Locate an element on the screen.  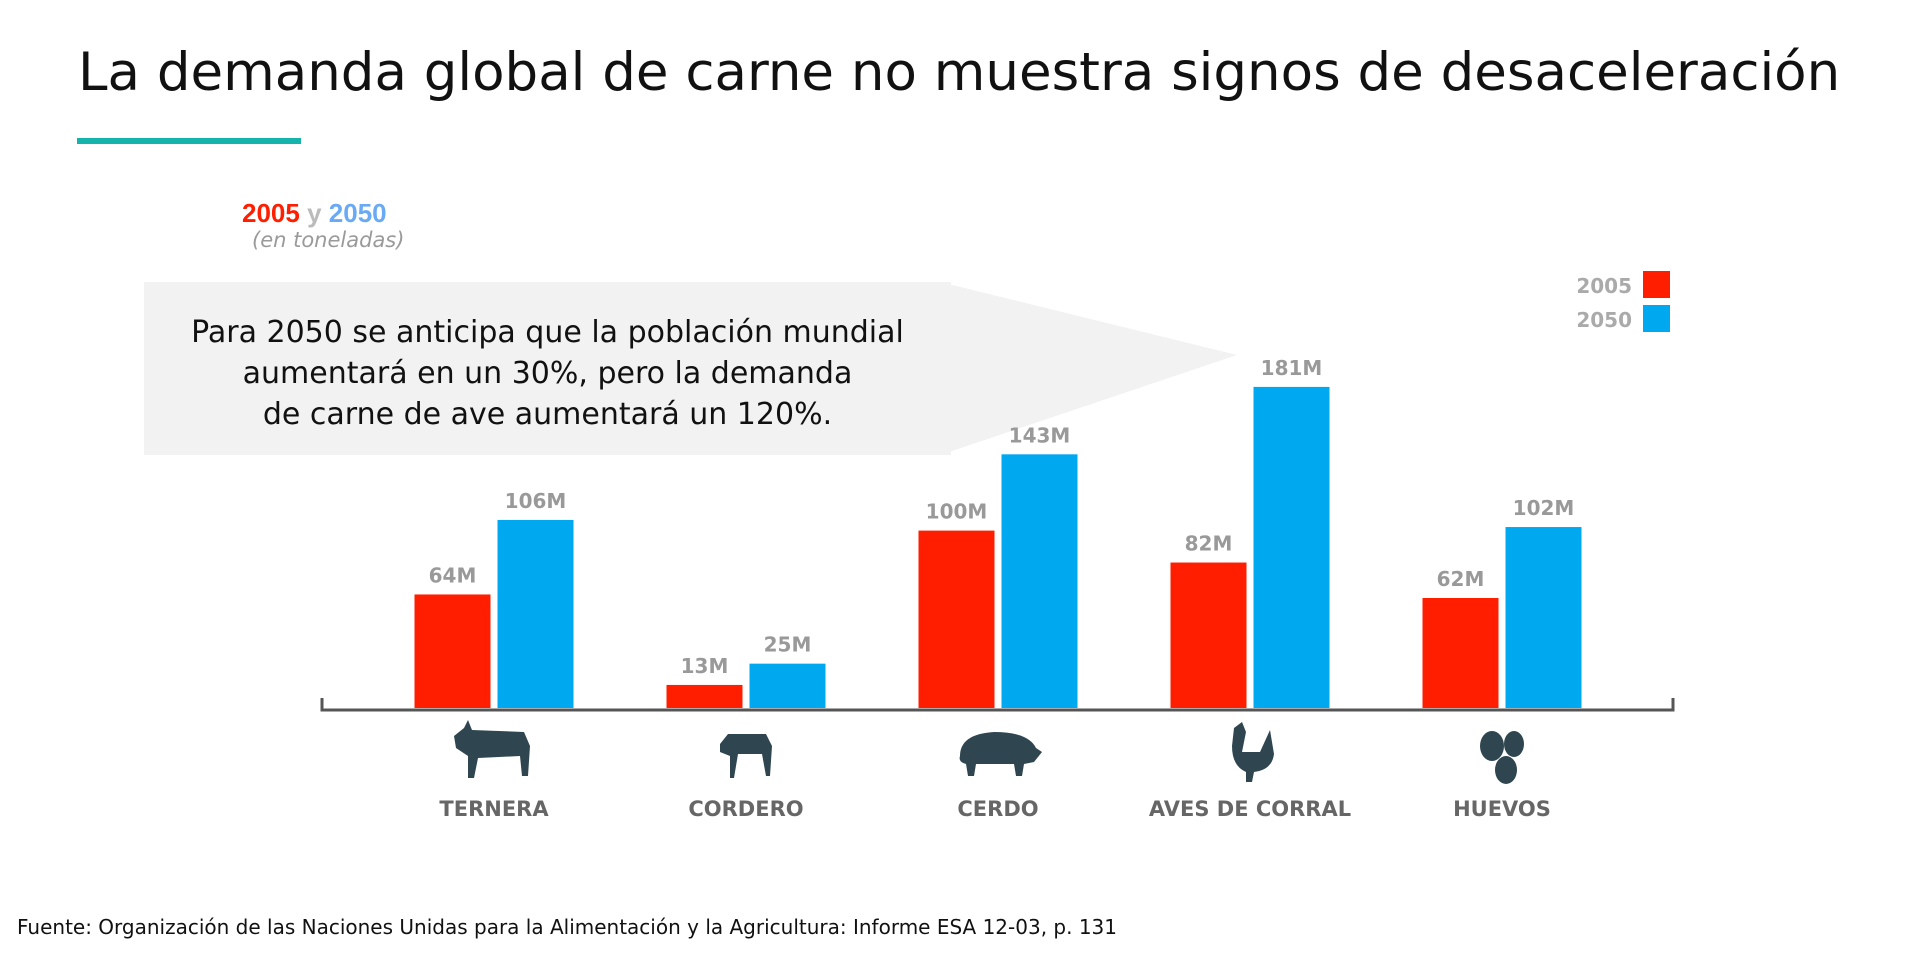
data-label: 102M is located at coordinates (1544, 508).